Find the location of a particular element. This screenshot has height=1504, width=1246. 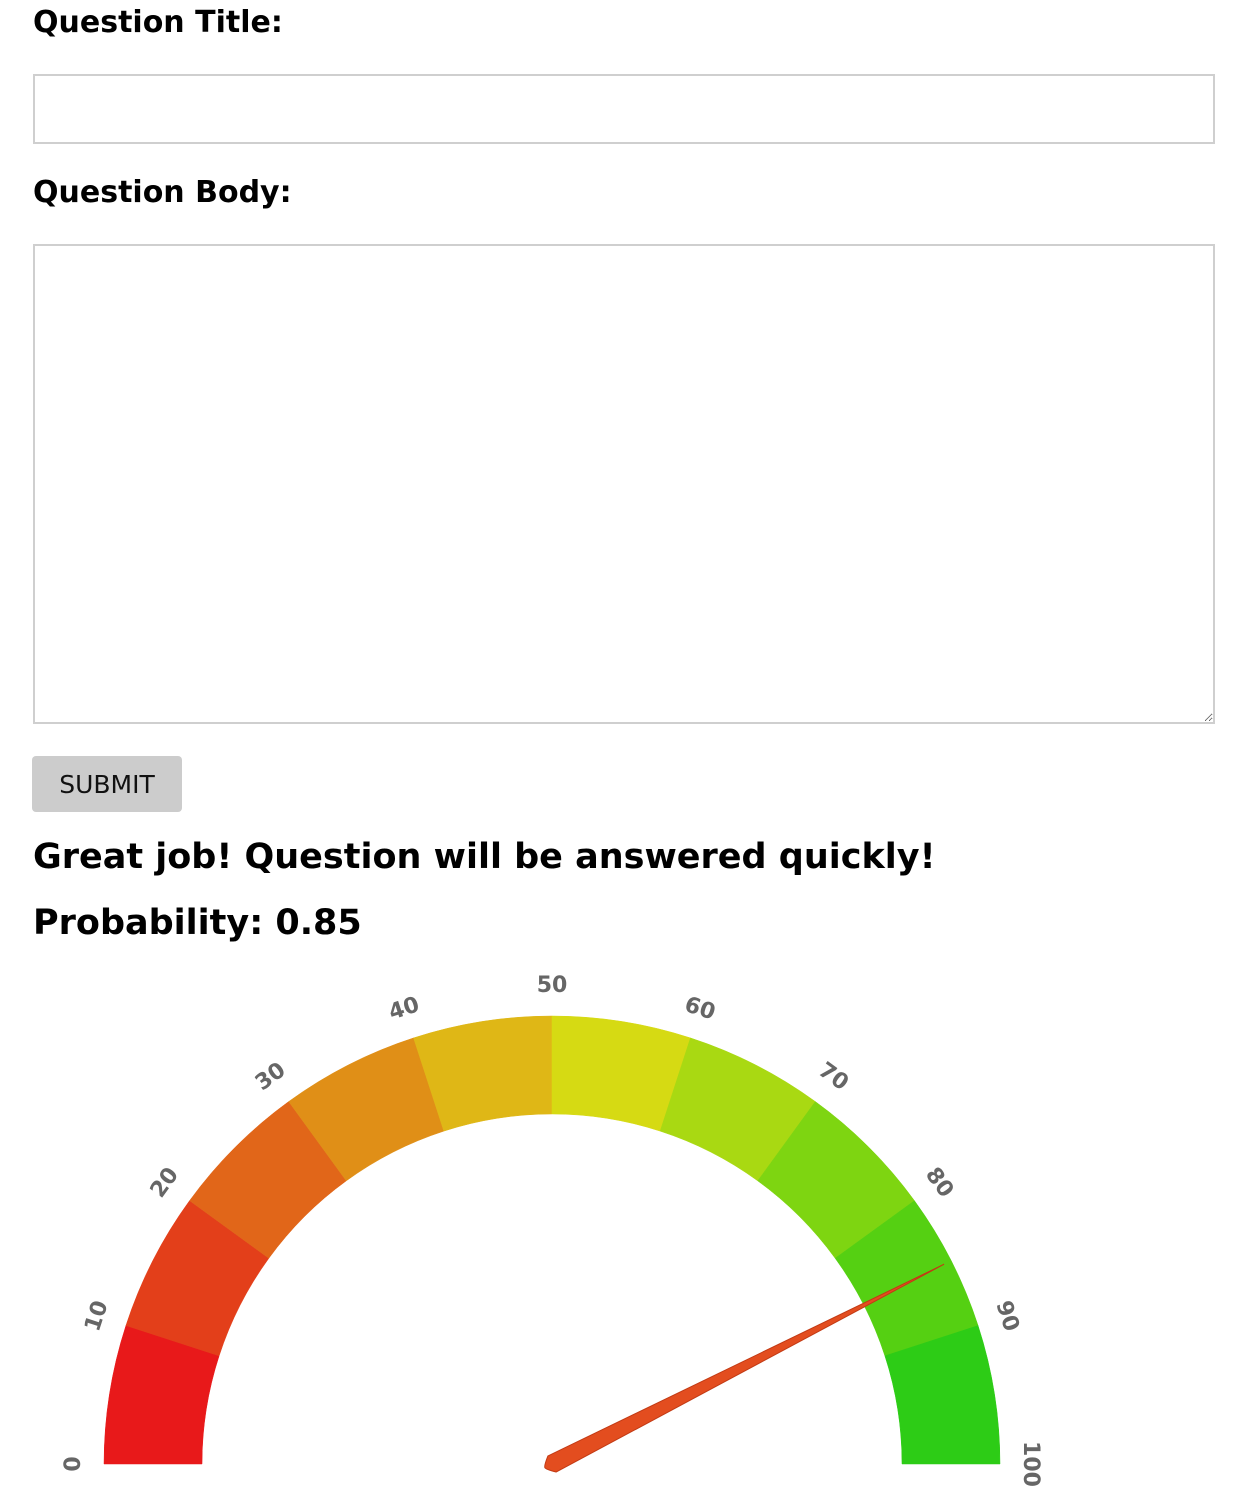

gauge-tick-label: 70 is located at coordinates (833, 1077).